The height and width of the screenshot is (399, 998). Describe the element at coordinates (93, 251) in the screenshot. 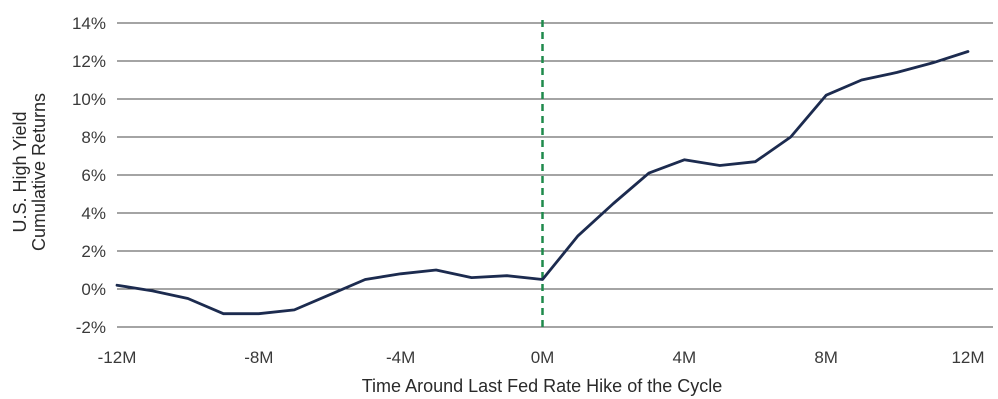

I see `y-tick-label: 2%` at that location.